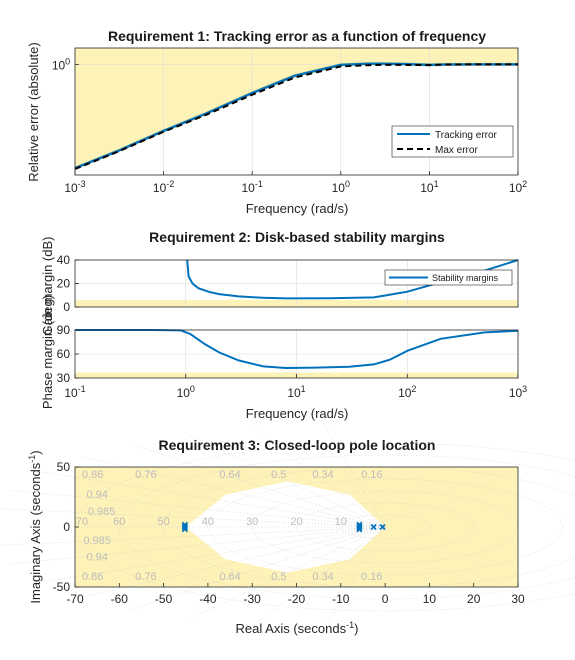 Image resolution: width=575 pixels, height=660 pixels. What do you see at coordinates (352, 279) in the screenshot?
I see `series-line-gain-margin` at bounding box center [352, 279].